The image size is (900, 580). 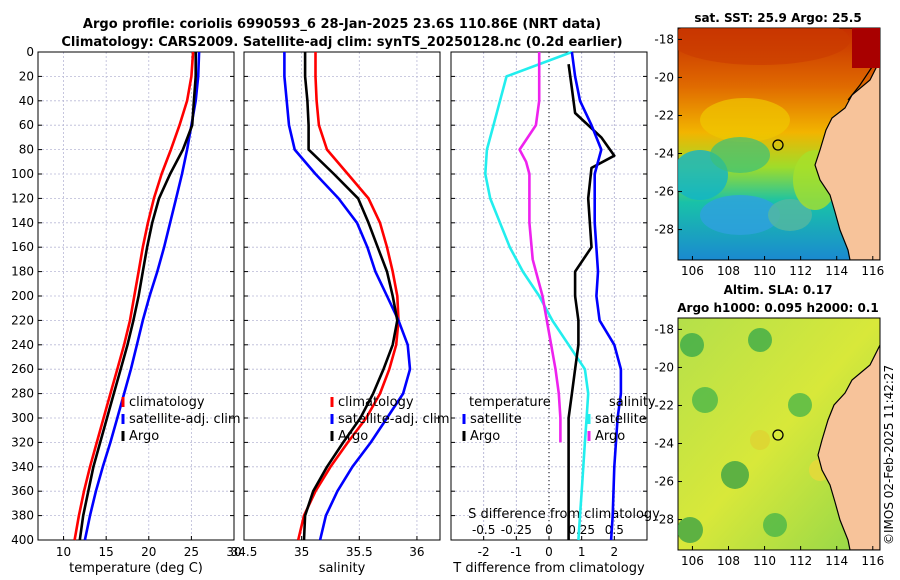 I want to click on x-tick-label: 30, so click(x=233, y=552).